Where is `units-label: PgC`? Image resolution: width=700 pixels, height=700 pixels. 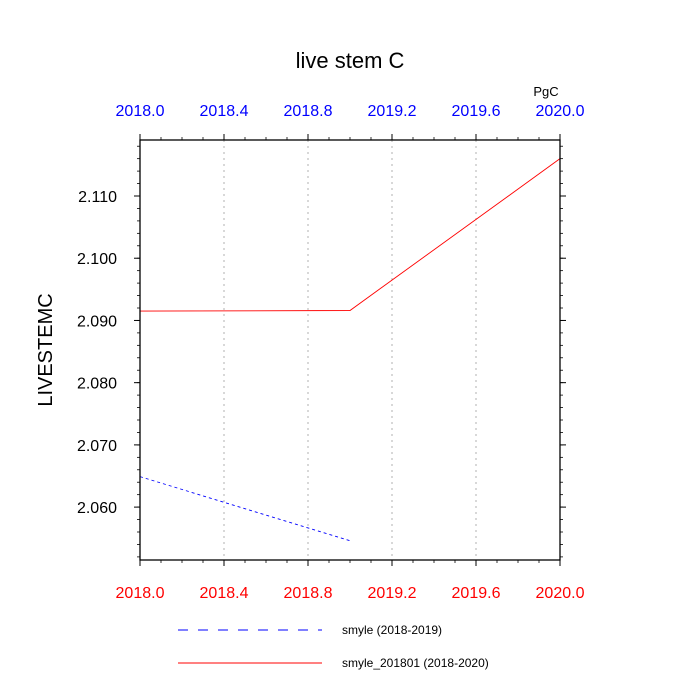
units-label: PgC is located at coordinates (545, 91).